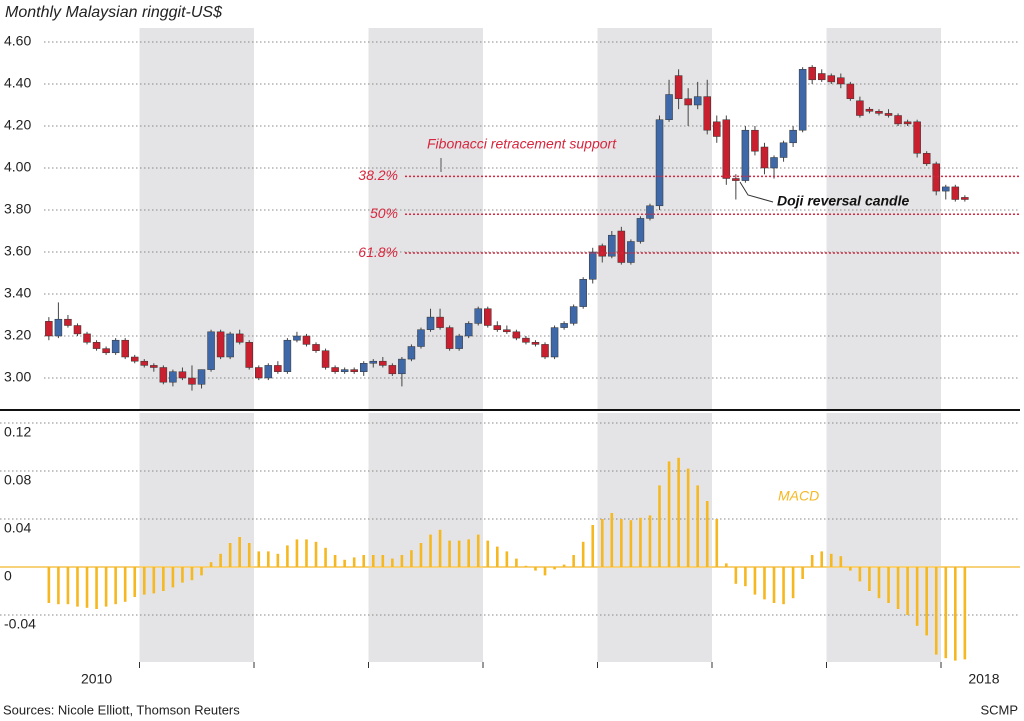 The image size is (1024, 721). What do you see at coordinates (522, 144) in the screenshot?
I see `fibonacci-label: Fibonacci retracement support` at bounding box center [522, 144].